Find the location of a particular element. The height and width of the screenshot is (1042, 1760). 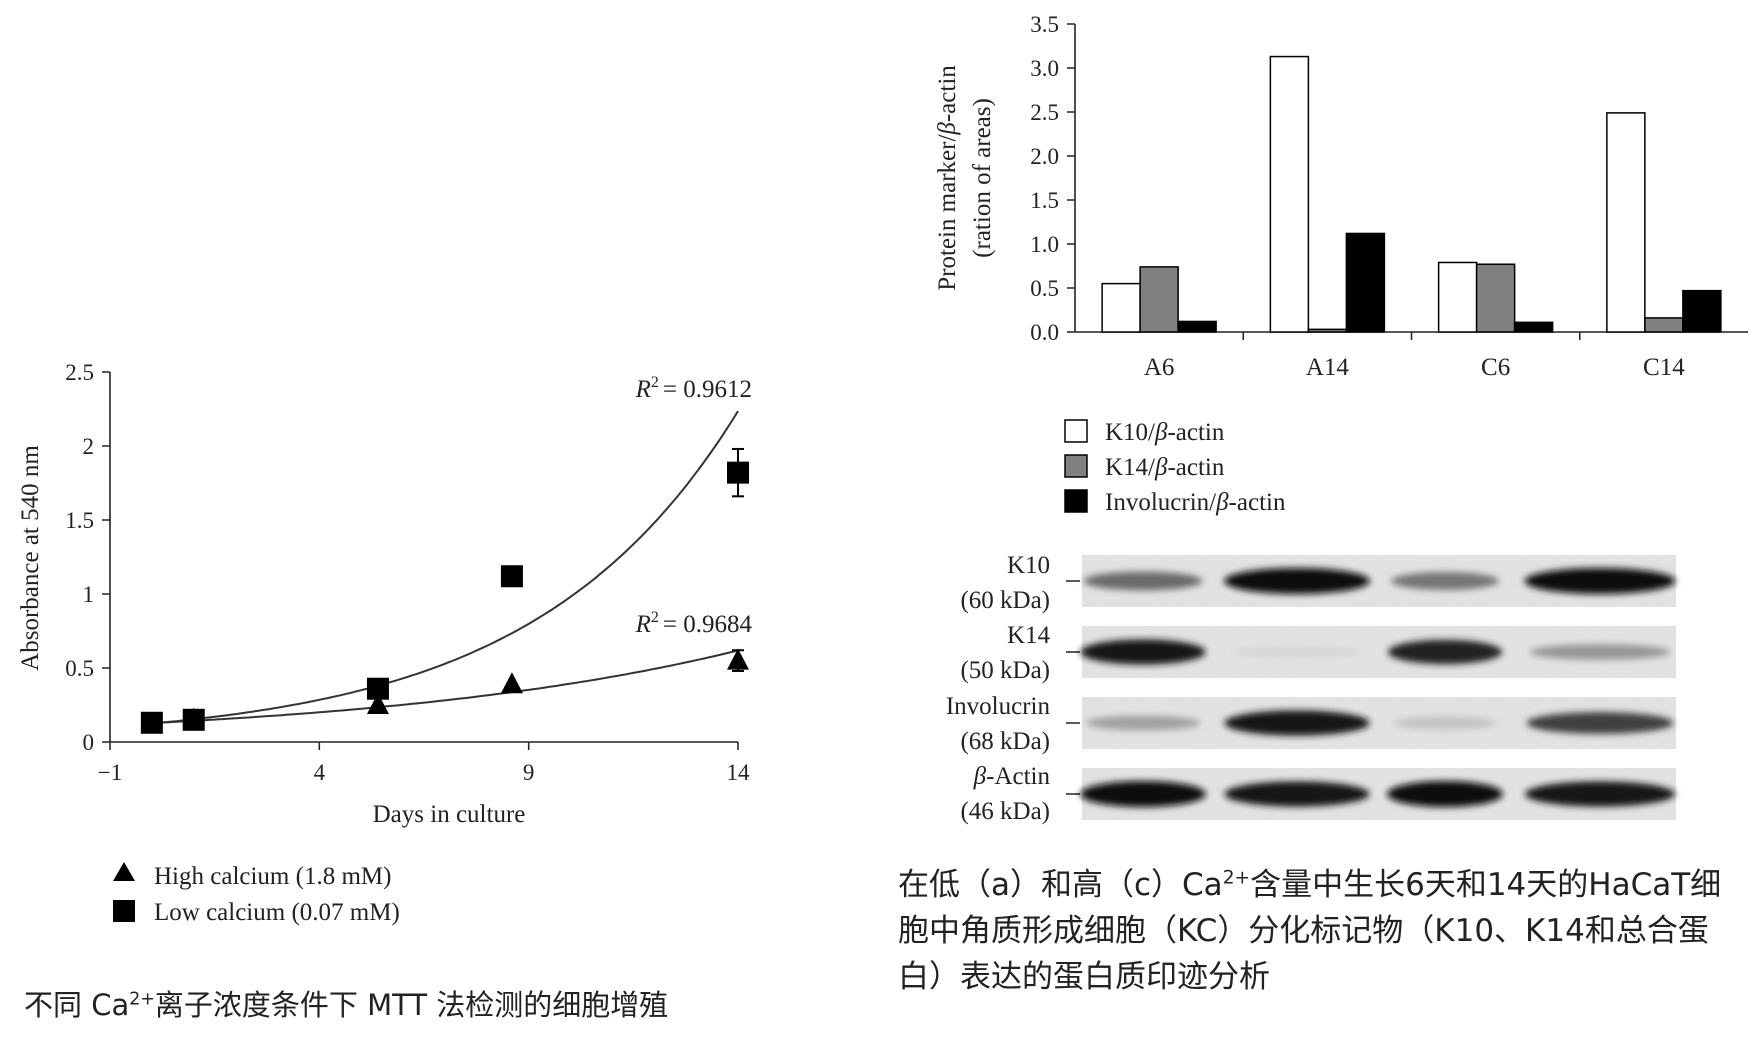

legend-high-calcium: High calcium (1.8 mM) is located at coordinates (272, 876).